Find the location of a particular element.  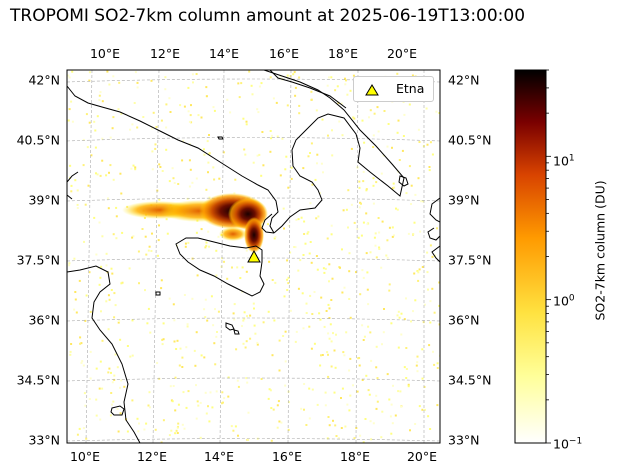

colorbar-tick-1e-1: 10−1 is located at coordinates (568, 444).